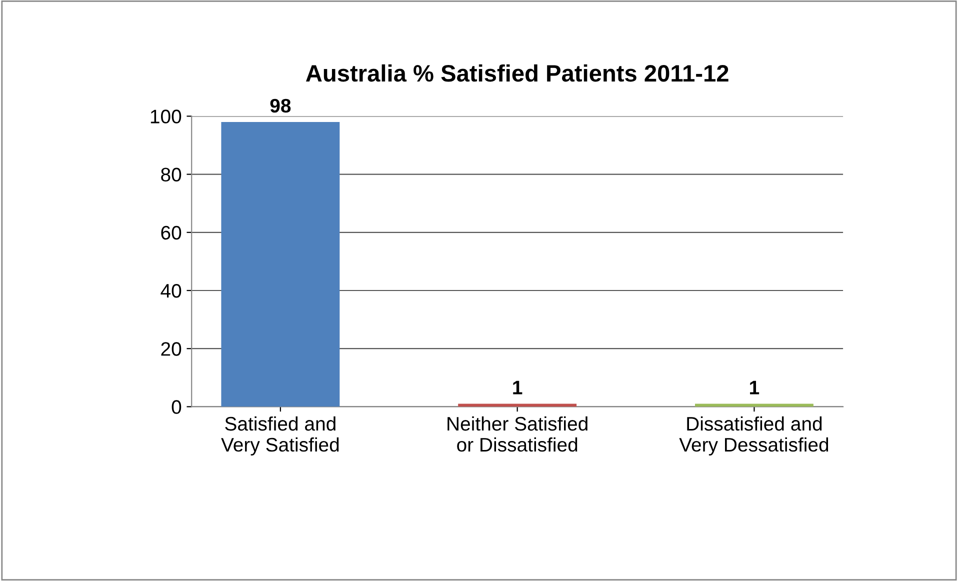 Image resolution: width=958 pixels, height=581 pixels. What do you see at coordinates (171, 291) in the screenshot?
I see `y-tick-label: 40` at bounding box center [171, 291].